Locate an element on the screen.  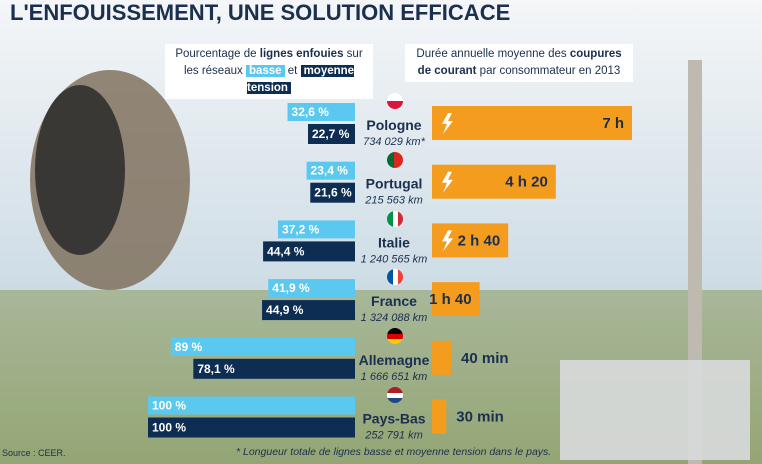
network-length: 252 791 km is located at coordinates (393, 436).